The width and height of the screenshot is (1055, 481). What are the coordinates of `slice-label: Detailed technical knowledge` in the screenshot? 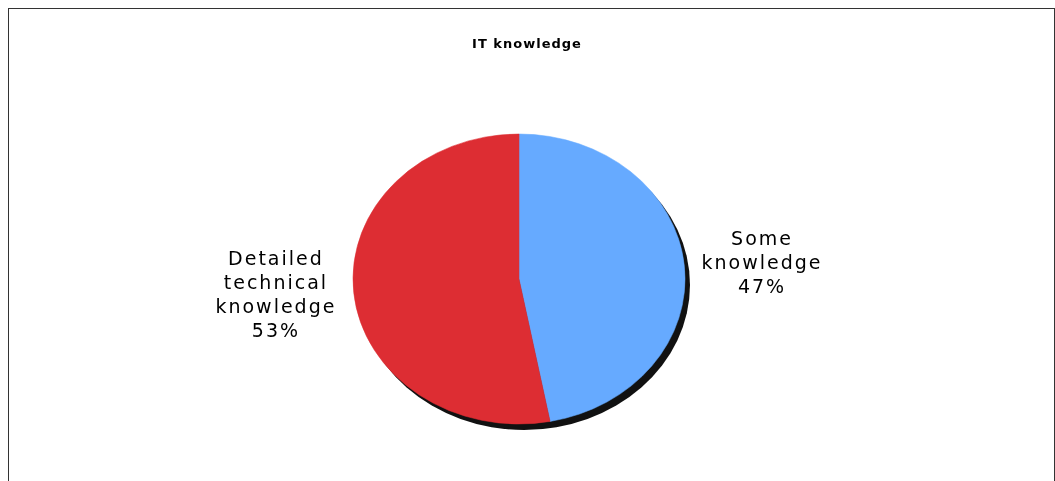 It's located at (276, 281).